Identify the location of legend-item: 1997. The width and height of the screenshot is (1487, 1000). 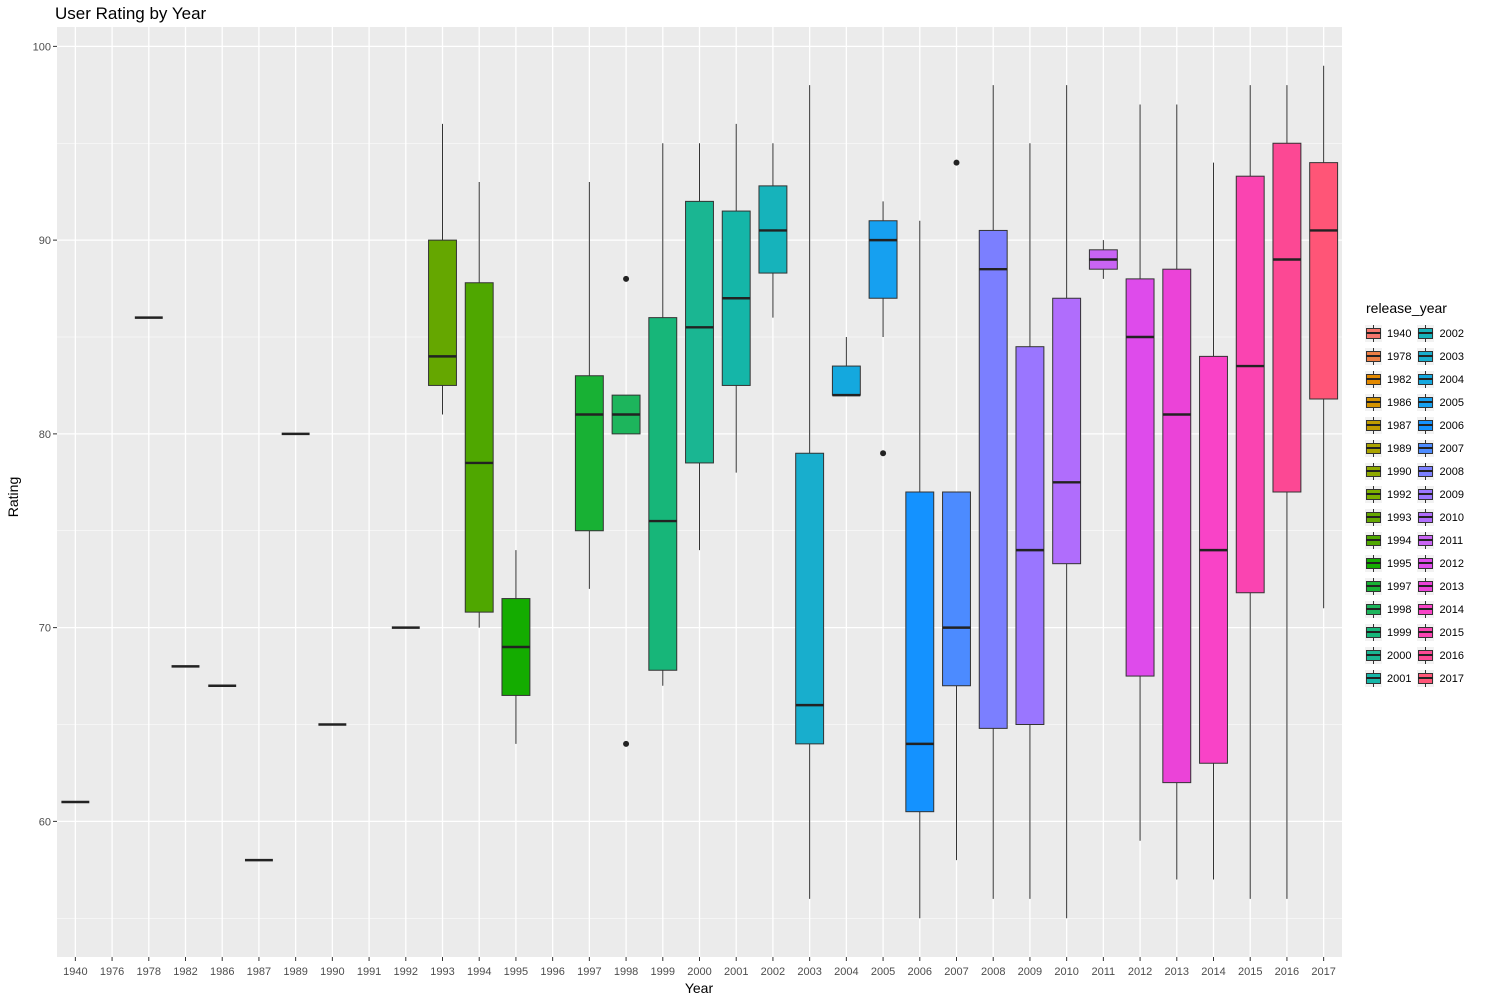
(1388, 586).